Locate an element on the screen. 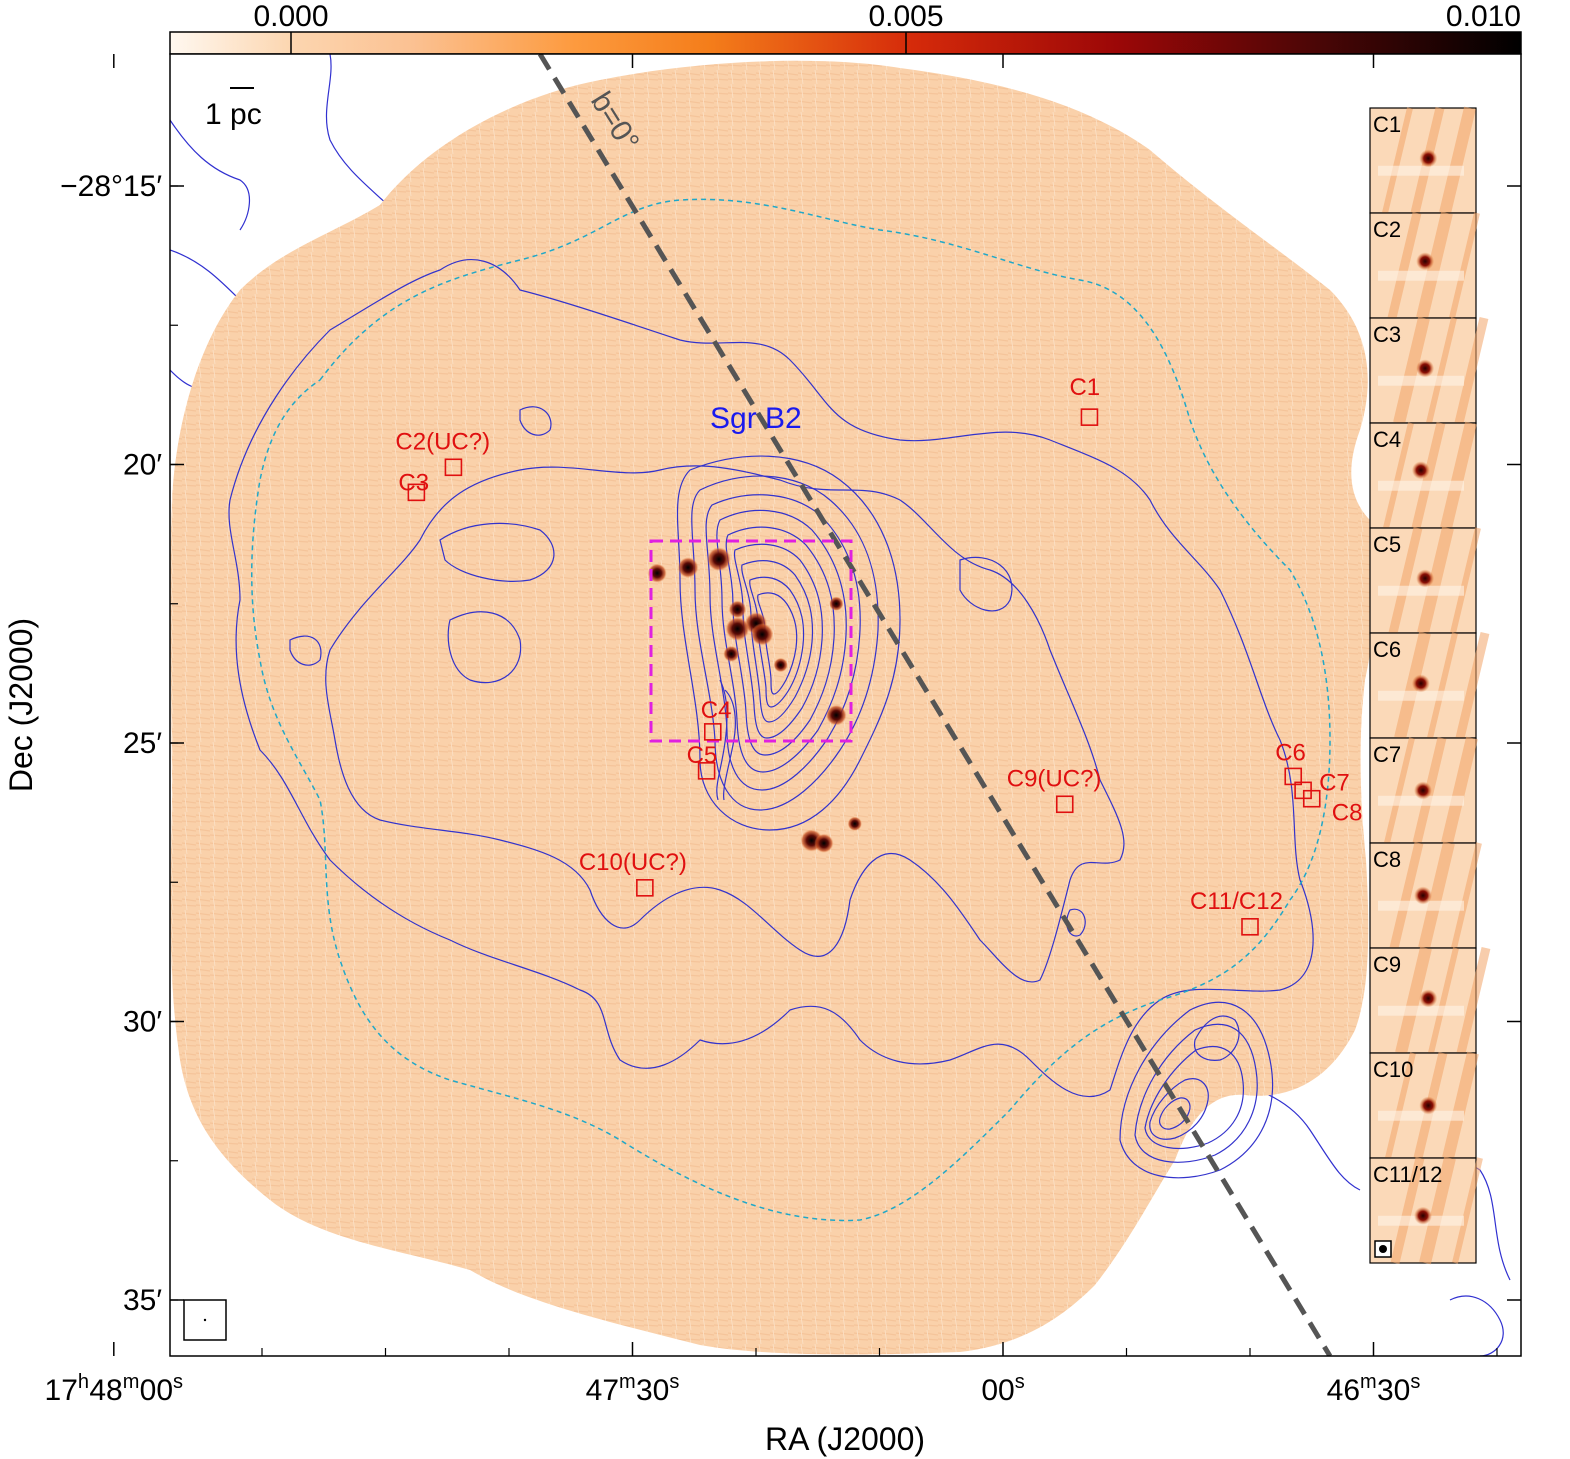  inset-label: C5 is located at coordinates (1387, 544).